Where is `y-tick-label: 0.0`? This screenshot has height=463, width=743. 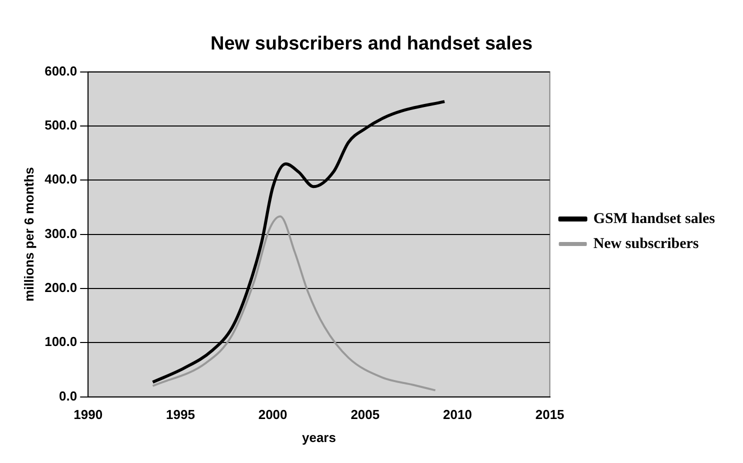 y-tick-label: 0.0 is located at coordinates (68, 396).